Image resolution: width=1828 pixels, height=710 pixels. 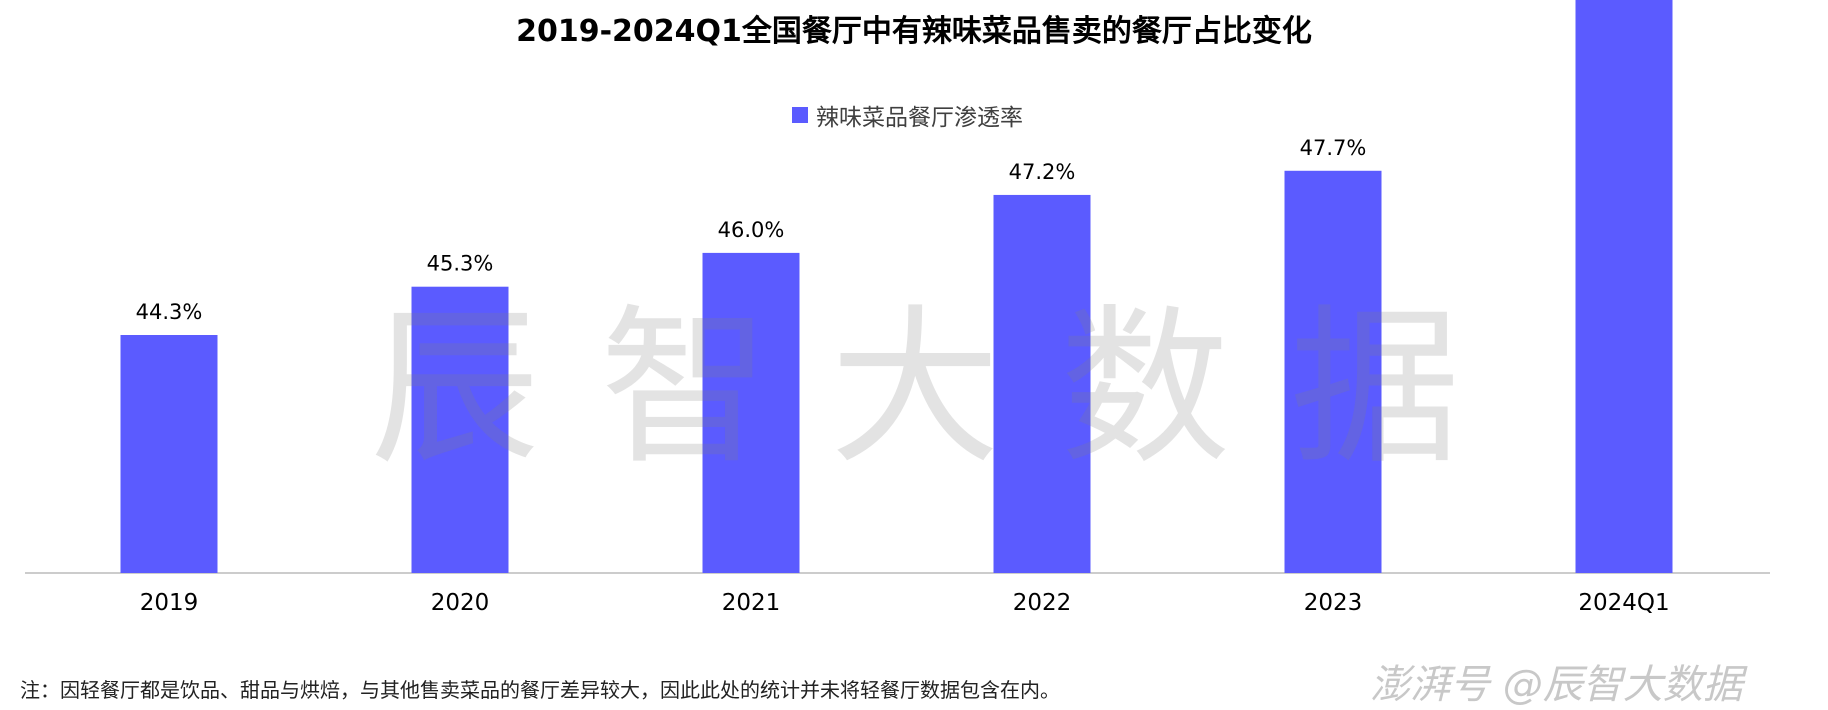 What do you see at coordinates (1042, 172) in the screenshot?
I see `data-label-2022: 47.2%` at bounding box center [1042, 172].